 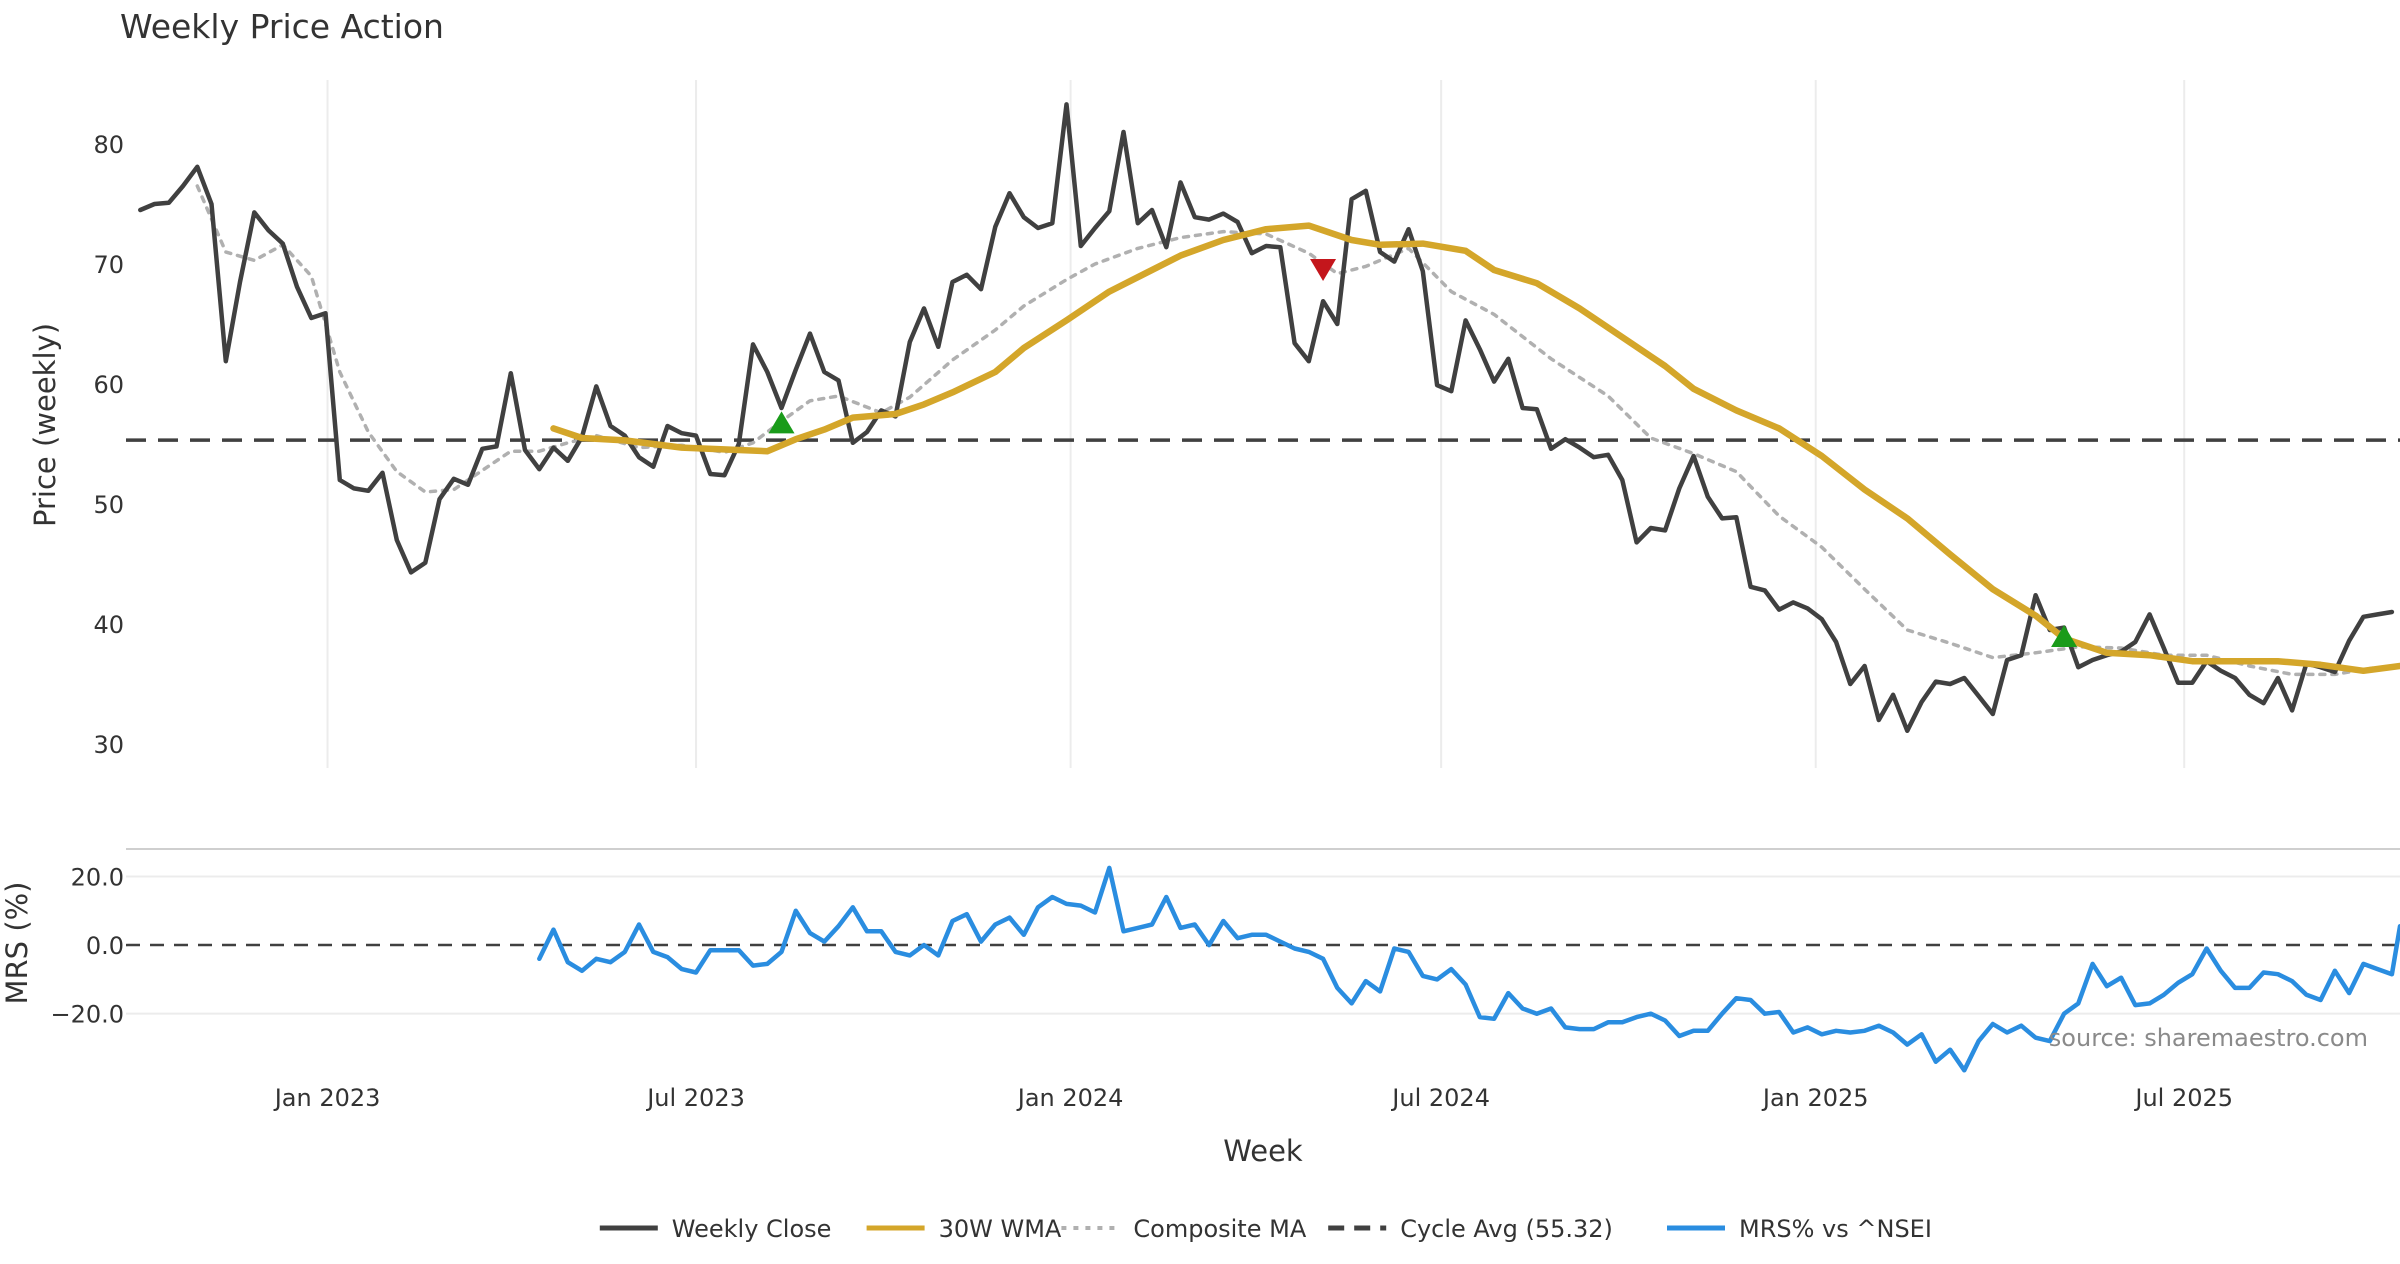 What do you see at coordinates (17, 943) in the screenshot?
I see `mrs-y-label: MRS (%)` at bounding box center [17, 943].